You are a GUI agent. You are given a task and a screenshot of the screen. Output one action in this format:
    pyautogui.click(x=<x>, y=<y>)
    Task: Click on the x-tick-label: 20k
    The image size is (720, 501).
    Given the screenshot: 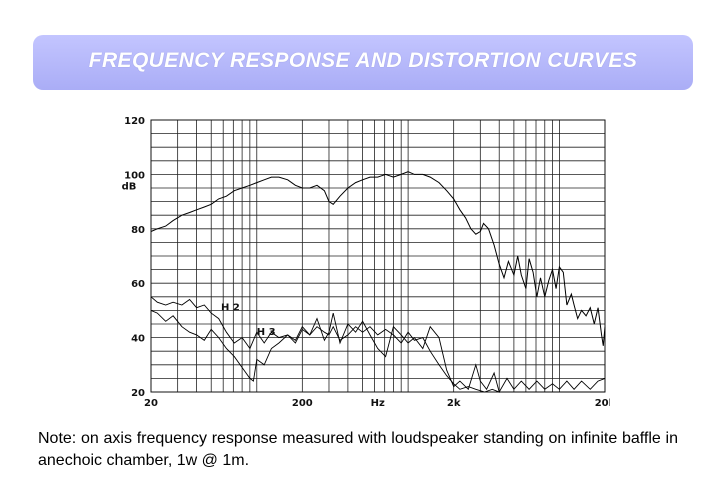 What is the action you would take?
    pyautogui.click(x=602, y=403)
    